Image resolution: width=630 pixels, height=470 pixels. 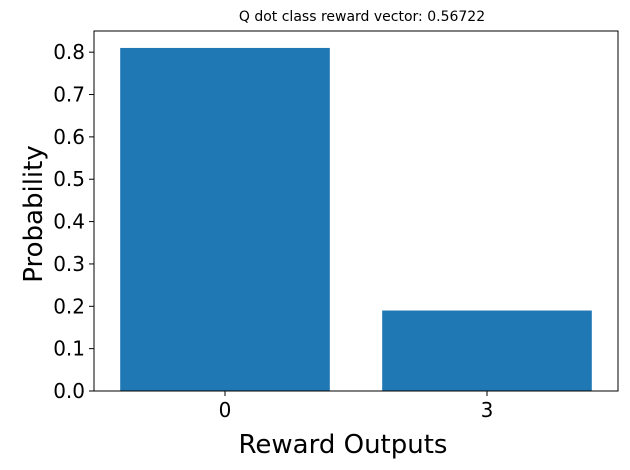 What do you see at coordinates (69, 349) in the screenshot?
I see `y-tick-label: 0.1` at bounding box center [69, 349].